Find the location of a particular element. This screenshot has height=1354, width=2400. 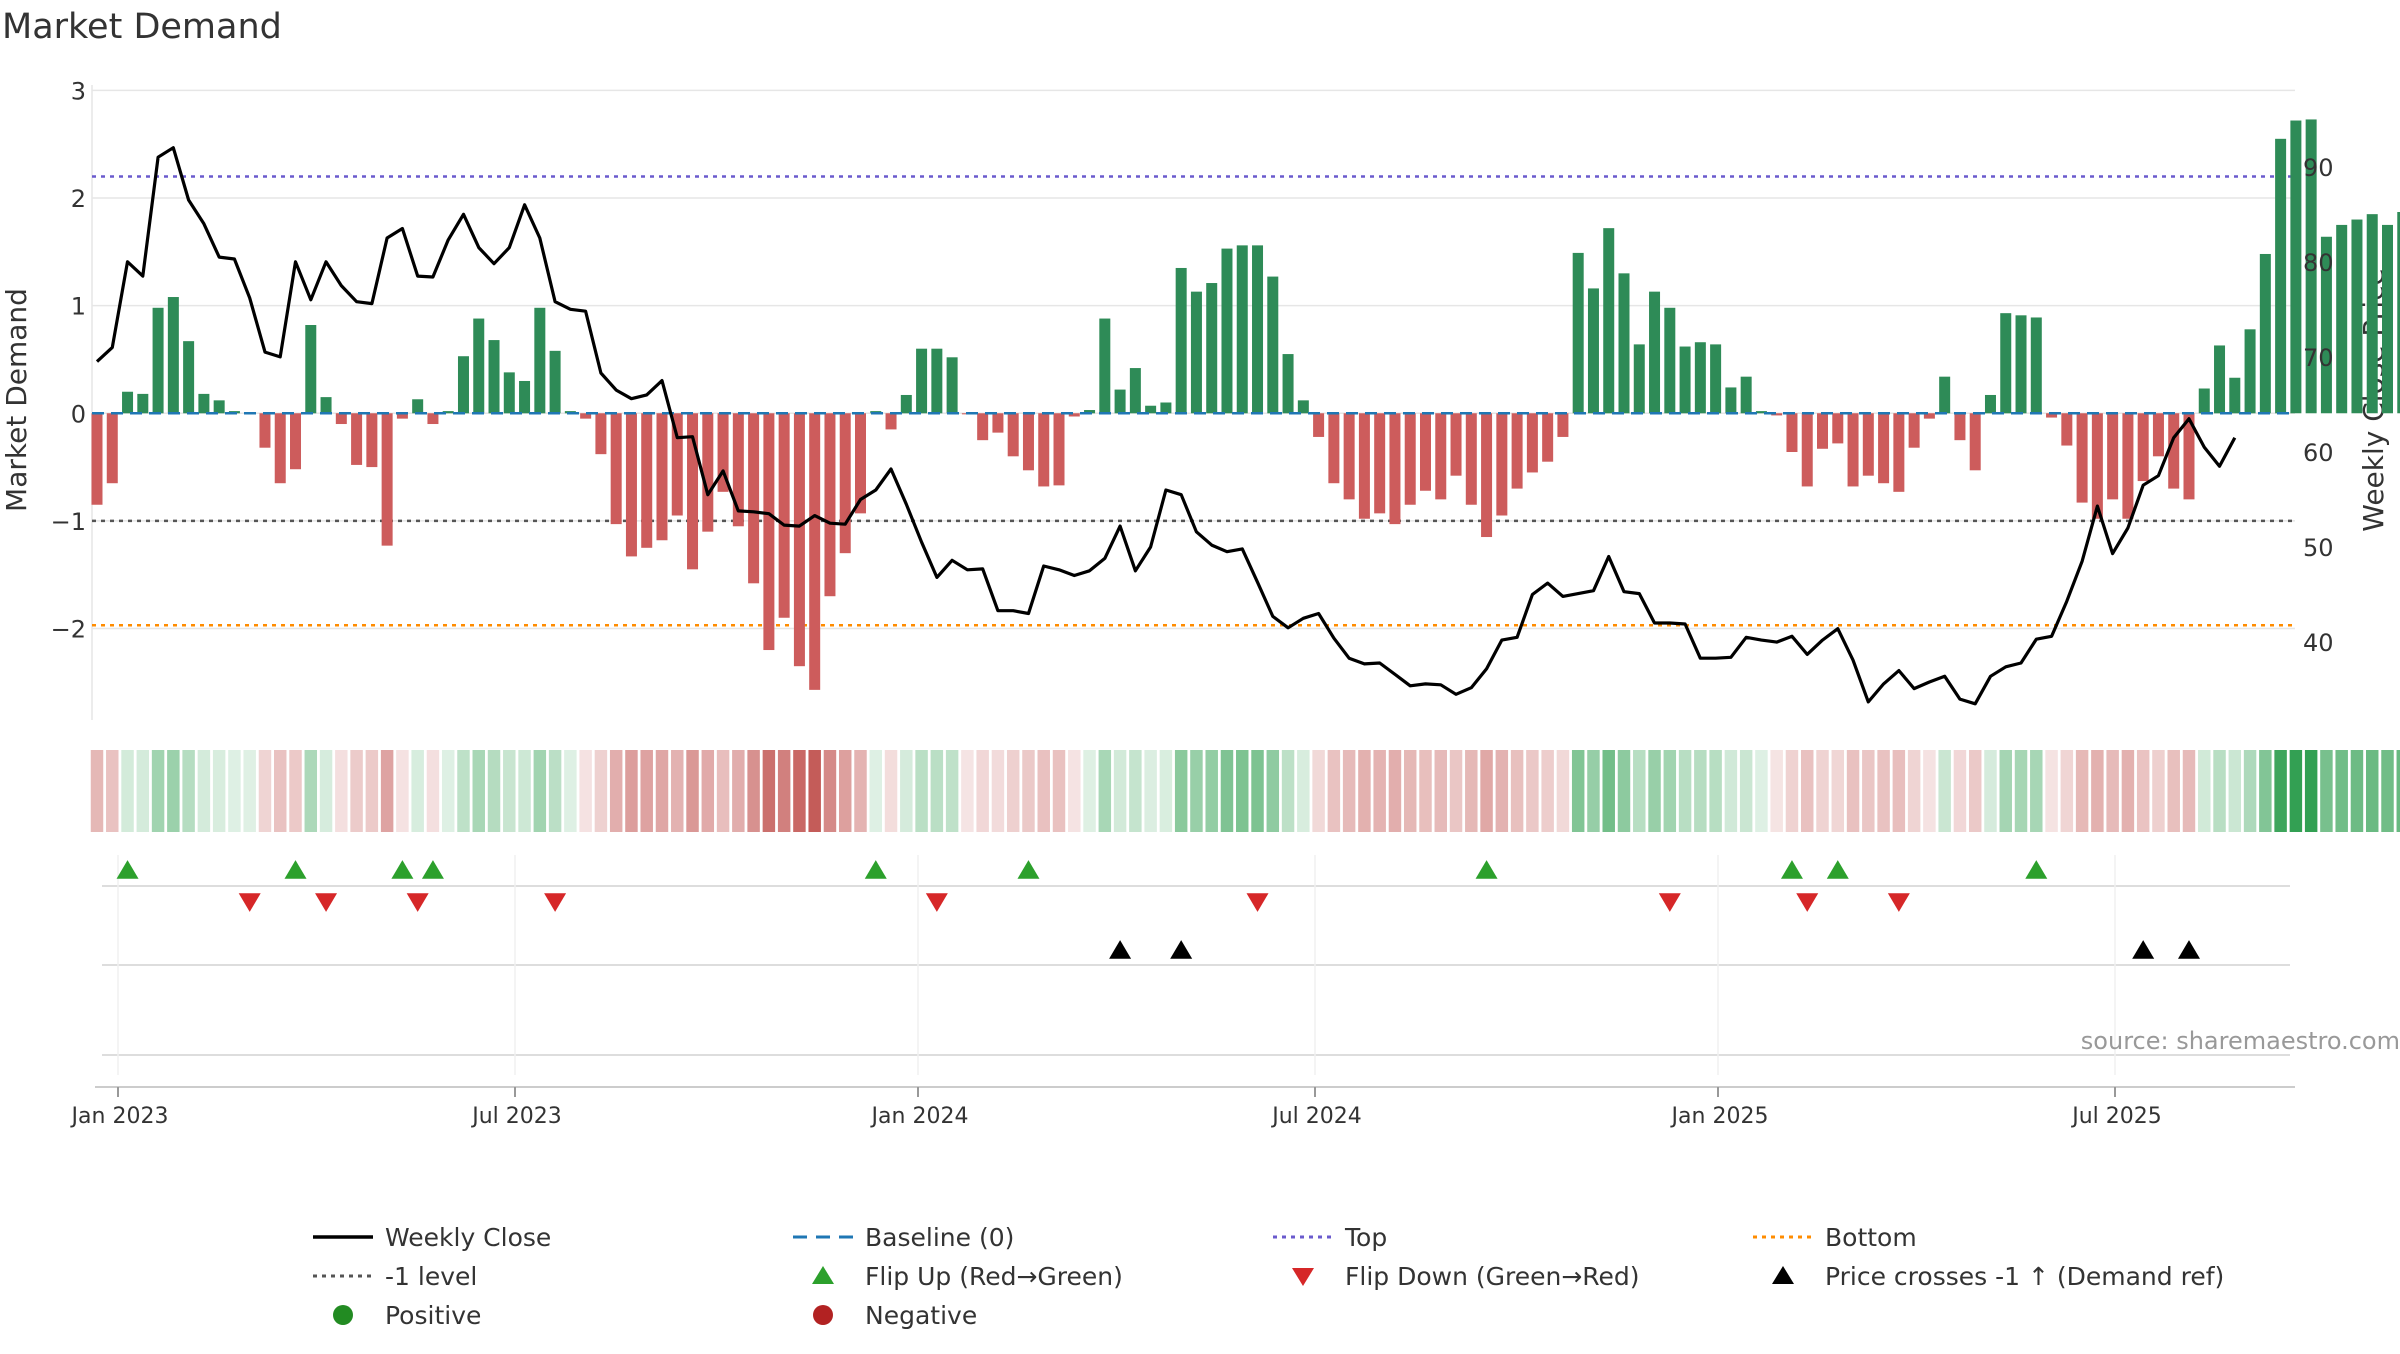

legend-label: Flip Up (Red→Green) is located at coordinates (994, 1276).